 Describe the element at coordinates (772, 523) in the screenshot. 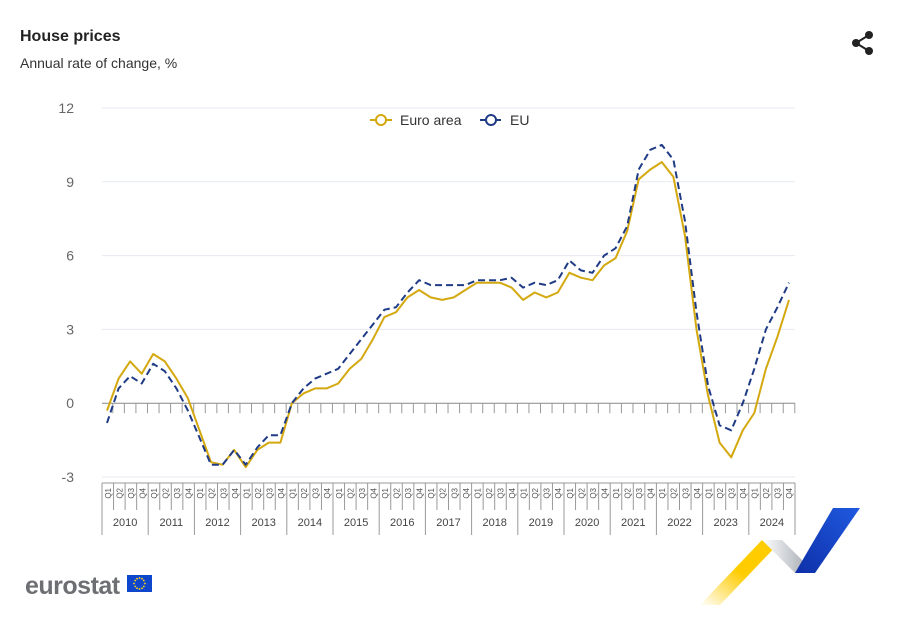

I see `year-label: 2024` at that location.